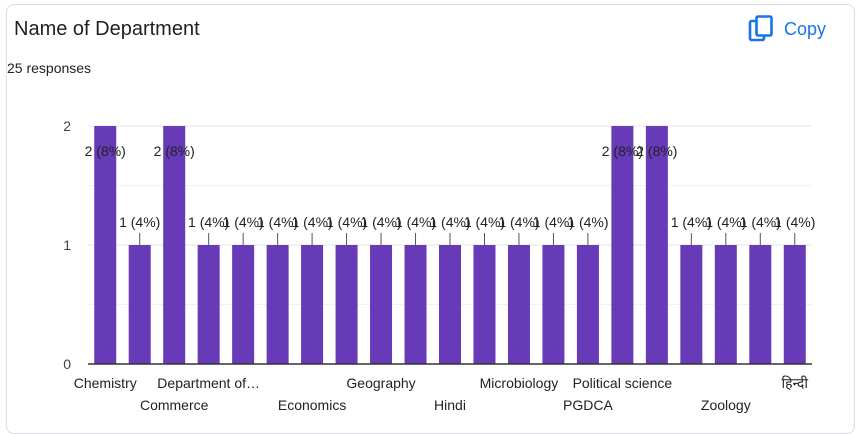 The height and width of the screenshot is (434, 858). Describe the element at coordinates (105, 383) in the screenshot. I see `x-tick-label: Chemistry` at that location.